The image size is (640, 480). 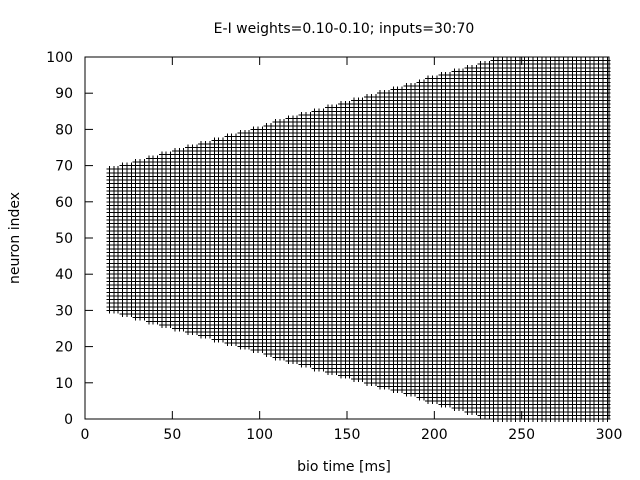 I want to click on y-tick-label: 10, so click(x=64, y=384).